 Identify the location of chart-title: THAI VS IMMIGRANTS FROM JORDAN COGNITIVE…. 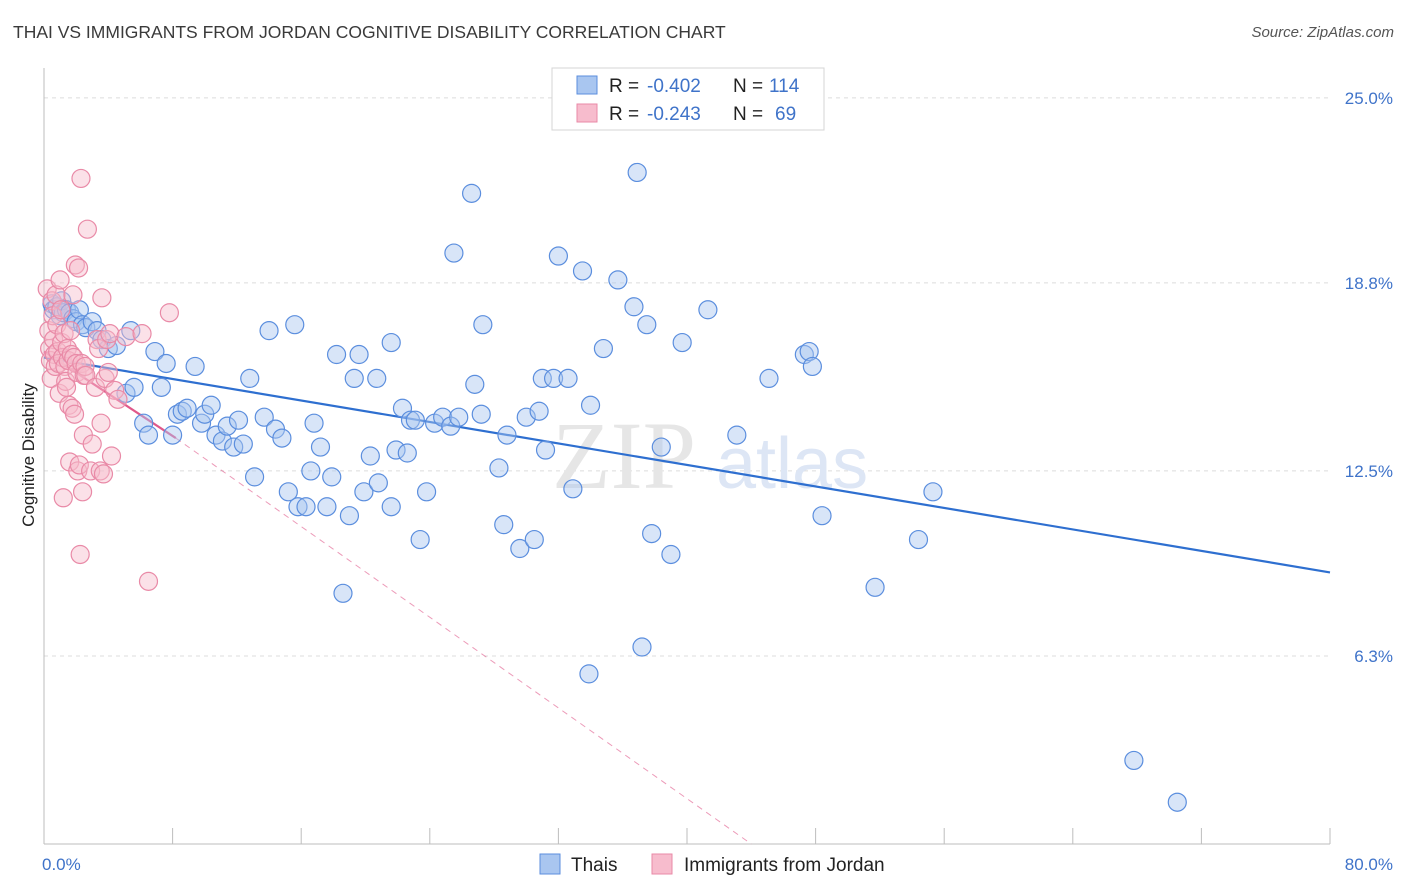
(369, 32).